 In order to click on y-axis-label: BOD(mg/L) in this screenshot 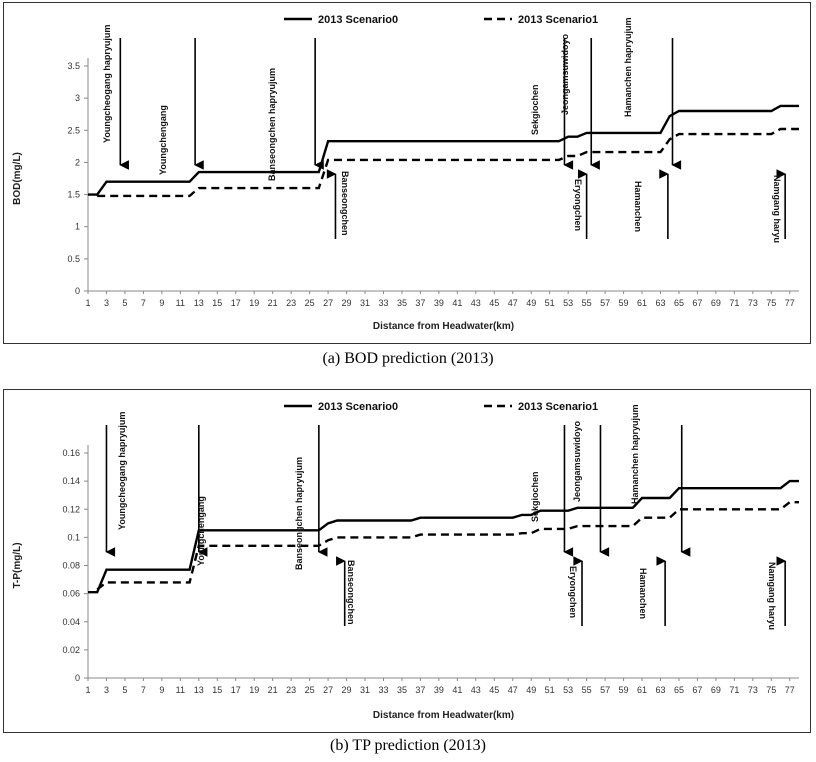, I will do `click(17, 178)`.